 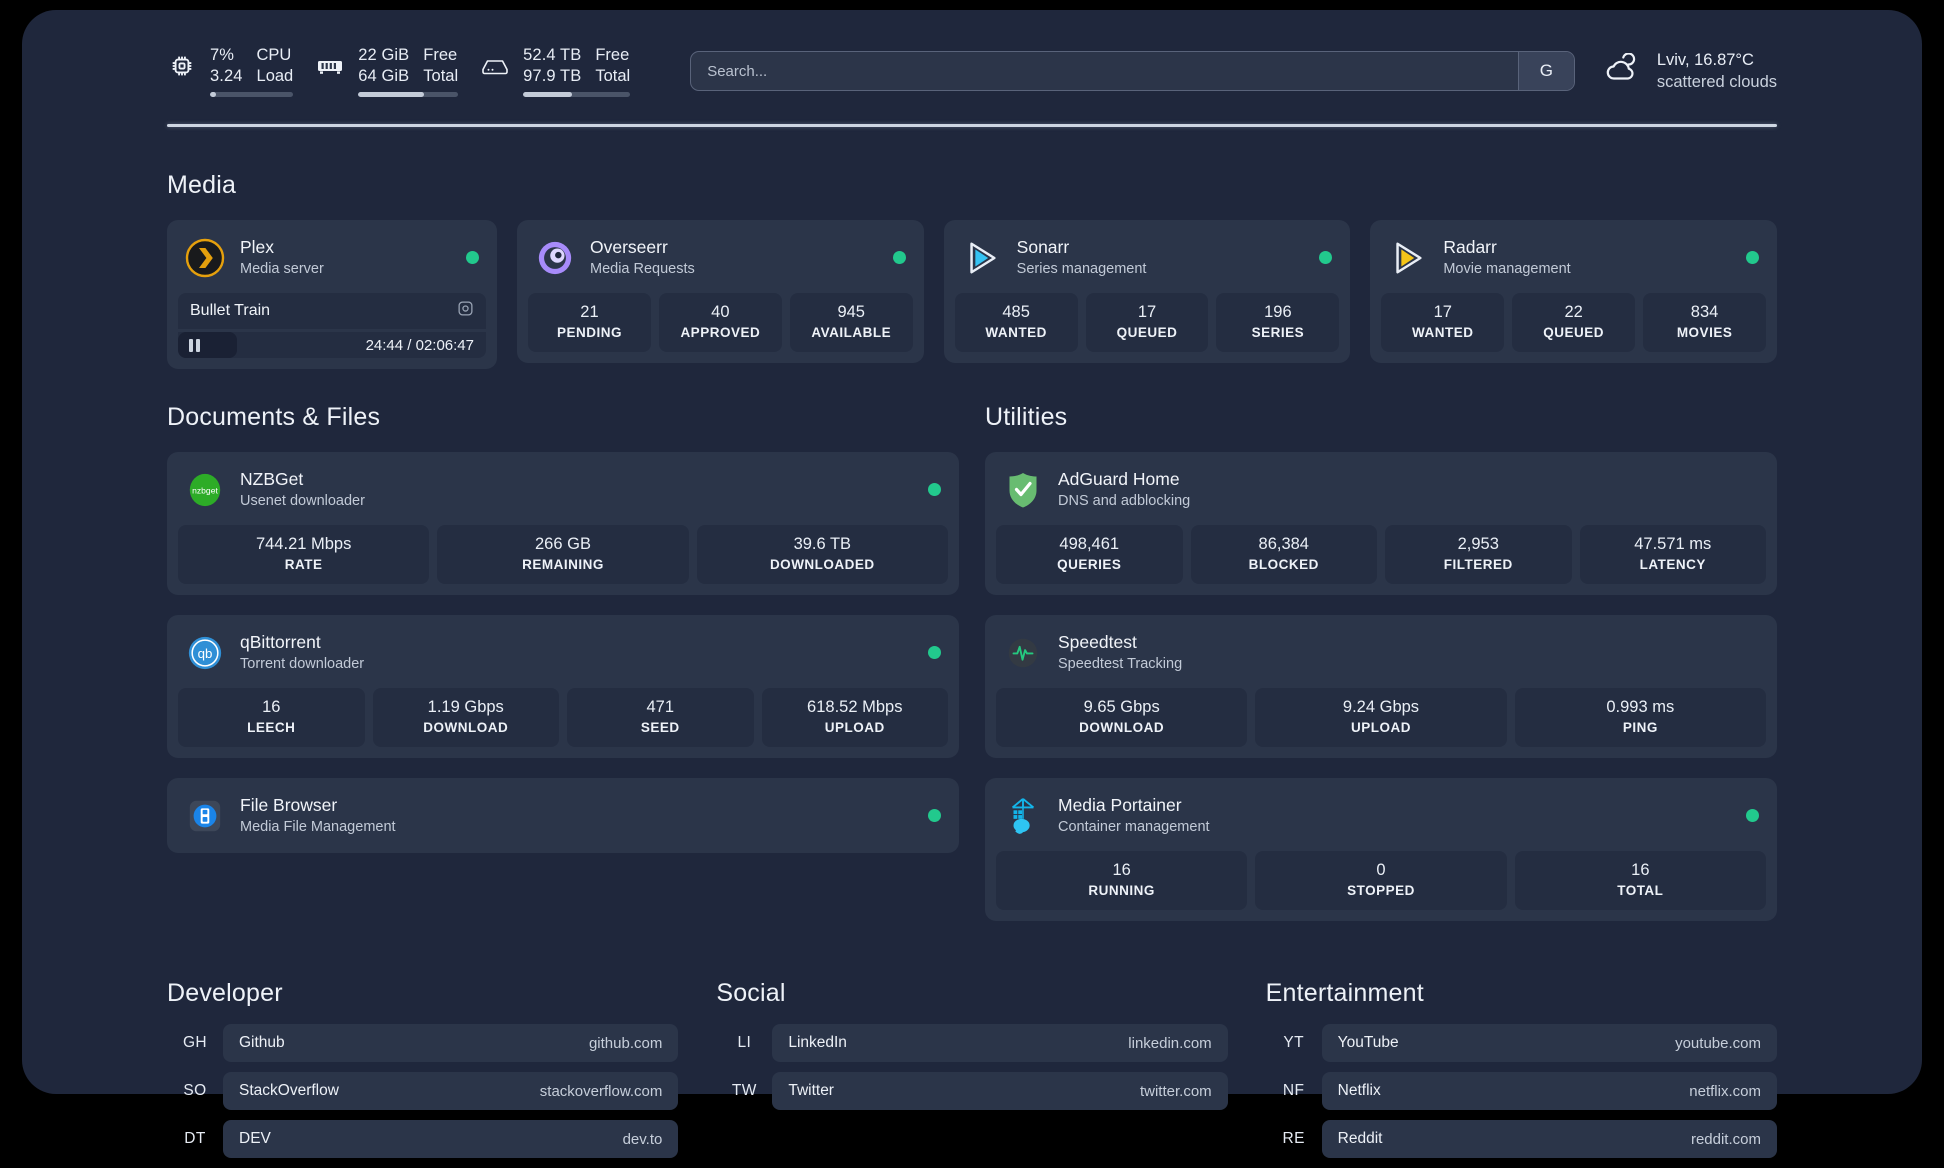 What do you see at coordinates (817, 1042) in the screenshot?
I see `bookmark-name: LinkedIn` at bounding box center [817, 1042].